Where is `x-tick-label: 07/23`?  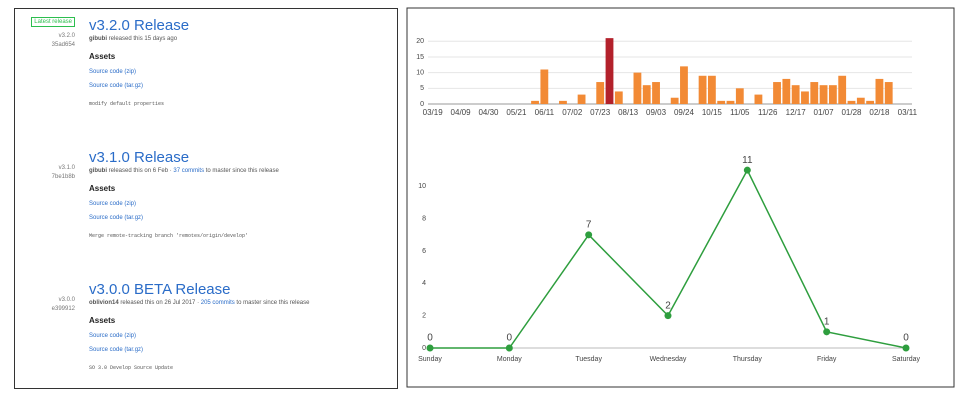
x-tick-label: 07/23 is located at coordinates (600, 112).